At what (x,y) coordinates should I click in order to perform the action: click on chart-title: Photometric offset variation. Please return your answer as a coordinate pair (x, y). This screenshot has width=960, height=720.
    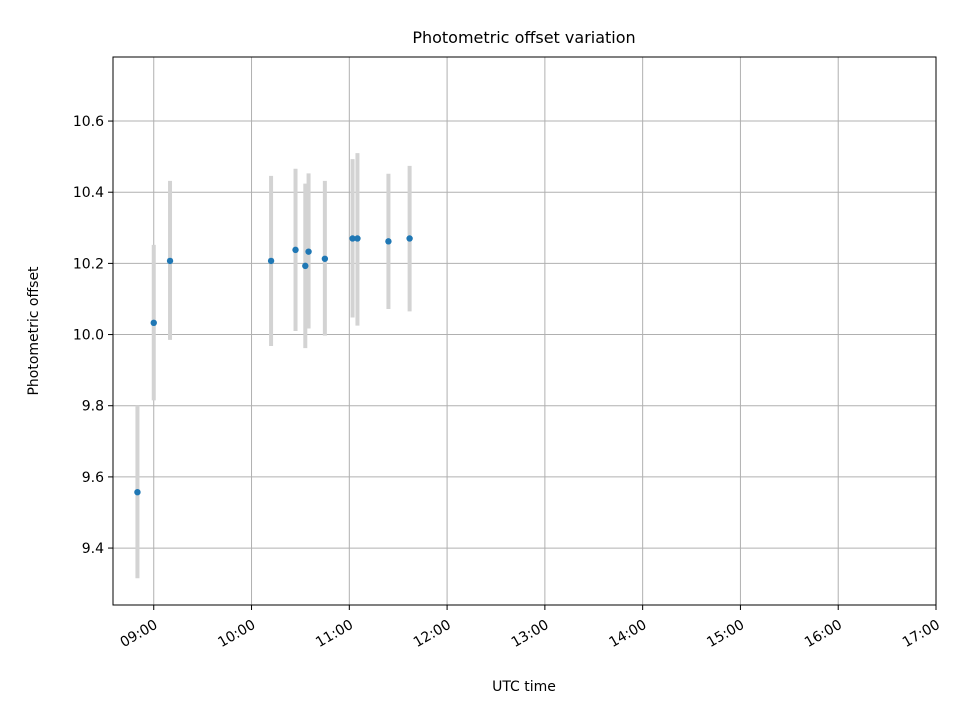
    Looking at the image, I should click on (523, 37).